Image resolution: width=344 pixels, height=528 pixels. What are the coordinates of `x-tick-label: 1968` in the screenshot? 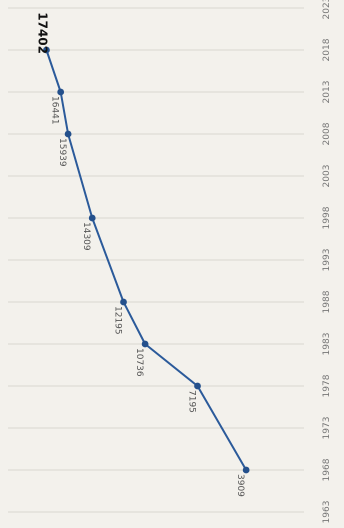 It's located at (327, 469).